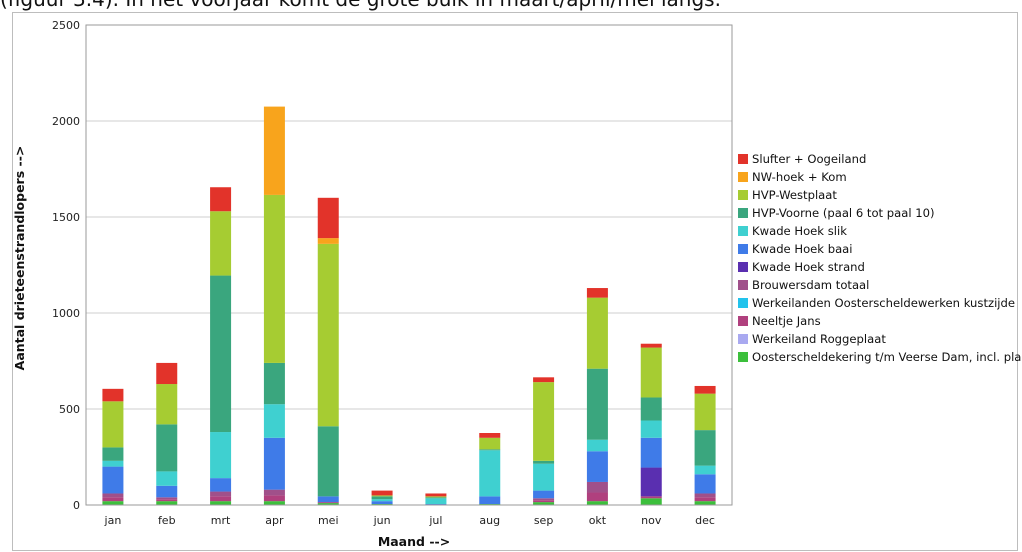 Image resolution: width=1022 pixels, height=552 pixels. What do you see at coordinates (880, 195) in the screenshot?
I see `legend-item: HVP-Westplaat` at bounding box center [880, 195].